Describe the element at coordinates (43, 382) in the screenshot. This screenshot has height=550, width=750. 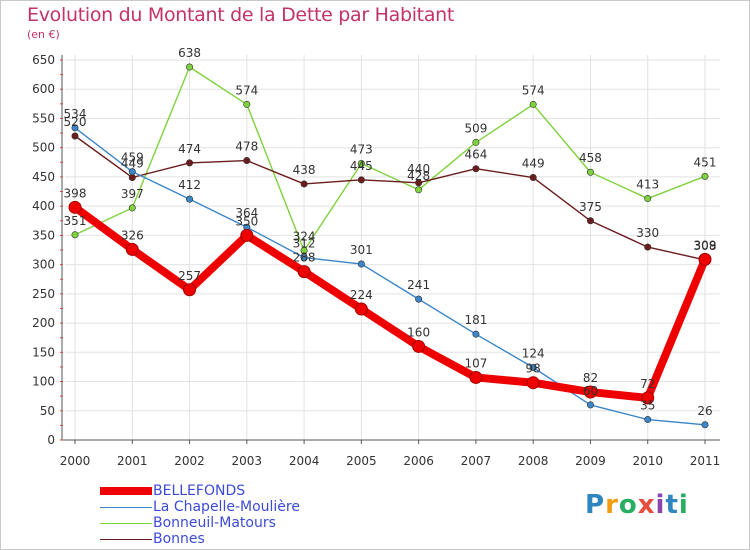
I see `y-tick-label: 100` at that location.